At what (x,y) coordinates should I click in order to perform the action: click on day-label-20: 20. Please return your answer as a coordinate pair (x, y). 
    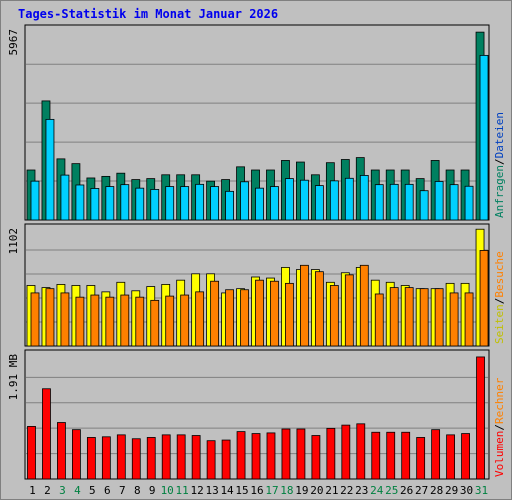
    Looking at the image, I should click on (316, 490).